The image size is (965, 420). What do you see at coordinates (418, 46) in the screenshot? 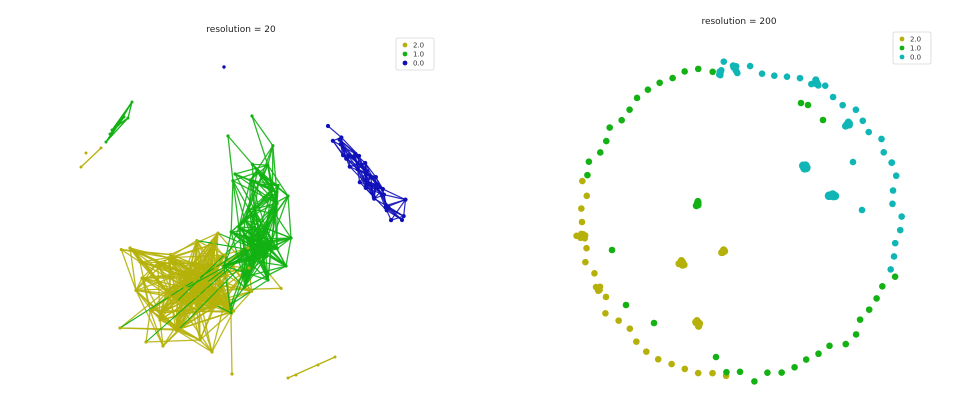
I see `panel-1-legend-label-2: 2.0` at bounding box center [418, 46].